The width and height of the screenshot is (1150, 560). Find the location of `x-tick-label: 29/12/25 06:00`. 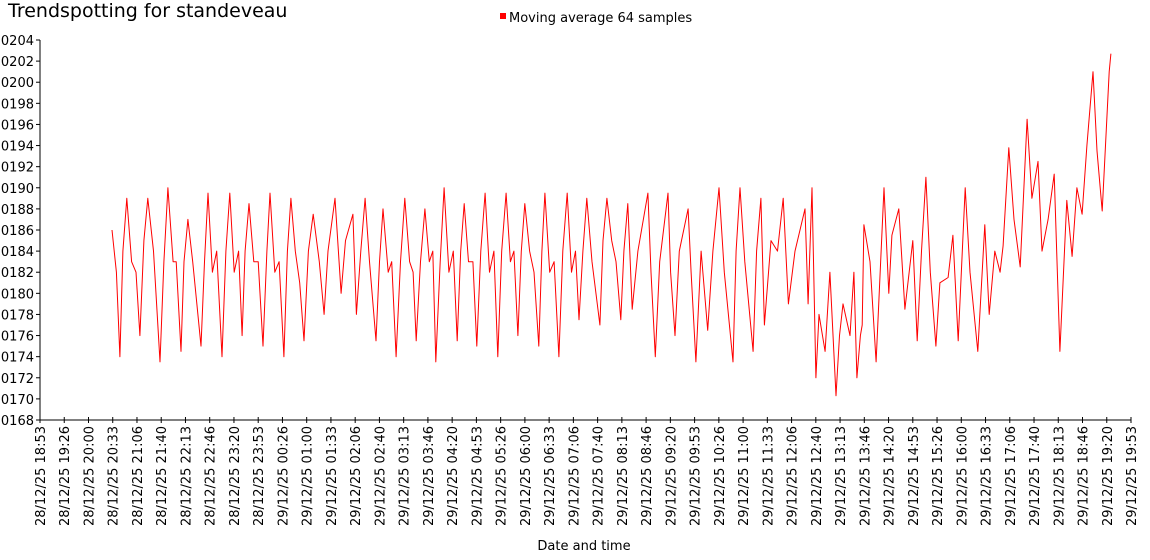

x-tick-label: 29/12/25 06:00 is located at coordinates (526, 476).